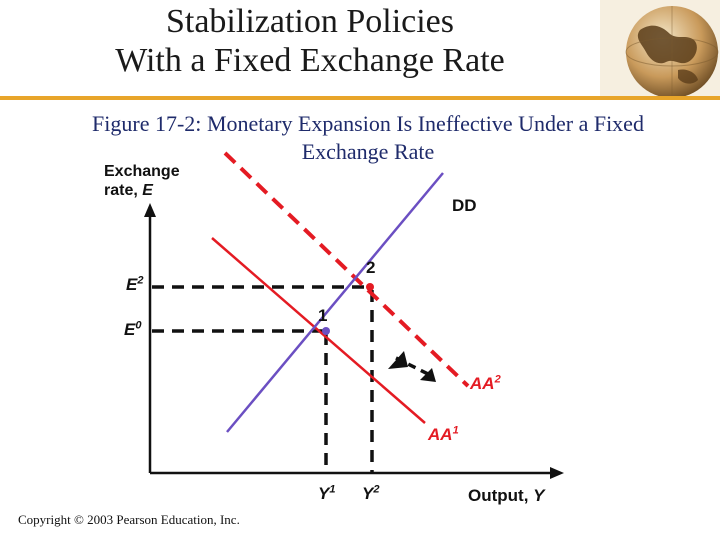 The width and height of the screenshot is (720, 540). What do you see at coordinates (464, 205) in the screenshot?
I see `dd-label: DD` at bounding box center [464, 205].